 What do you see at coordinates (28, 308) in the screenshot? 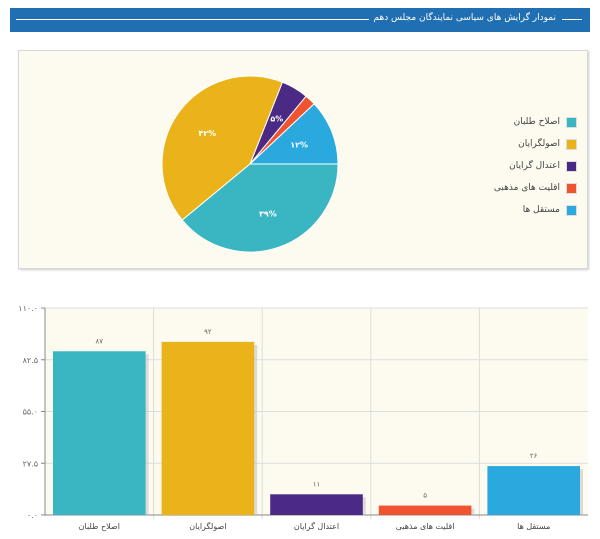
I see `y-tick-label: ۱۱۰.۰` at bounding box center [28, 308].